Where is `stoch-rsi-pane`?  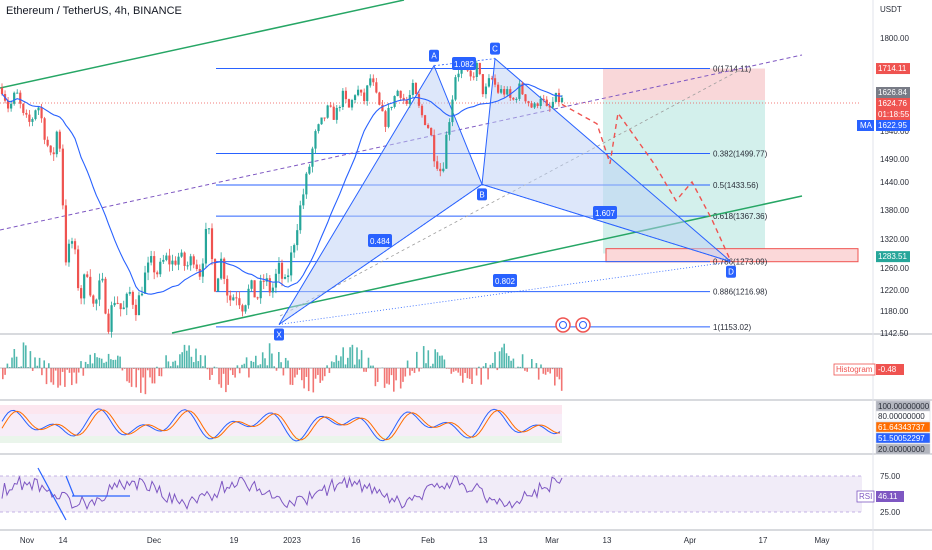 stoch-rsi-pane is located at coordinates (281, 424).